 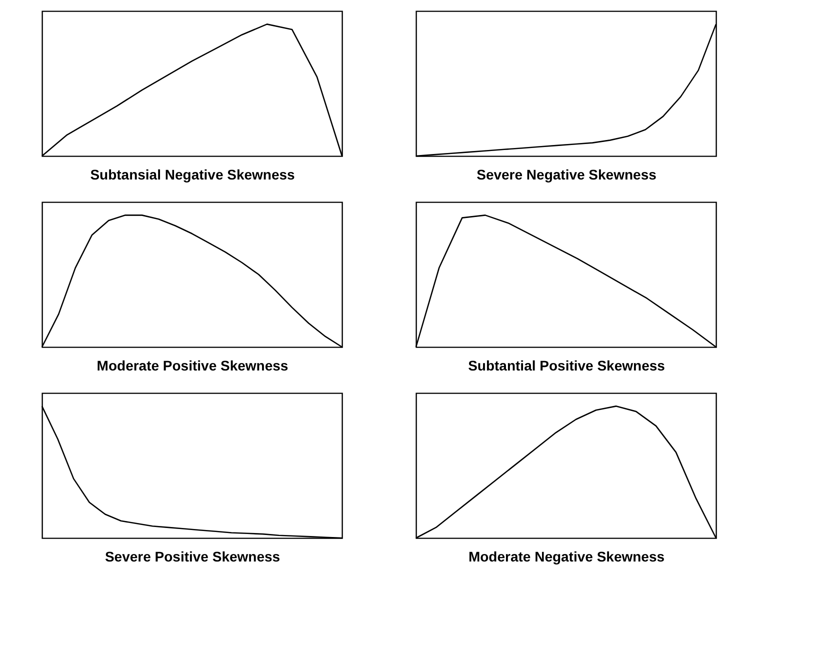 I want to click on x-axis-title: Severe Negative Skewness, so click(x=566, y=174).